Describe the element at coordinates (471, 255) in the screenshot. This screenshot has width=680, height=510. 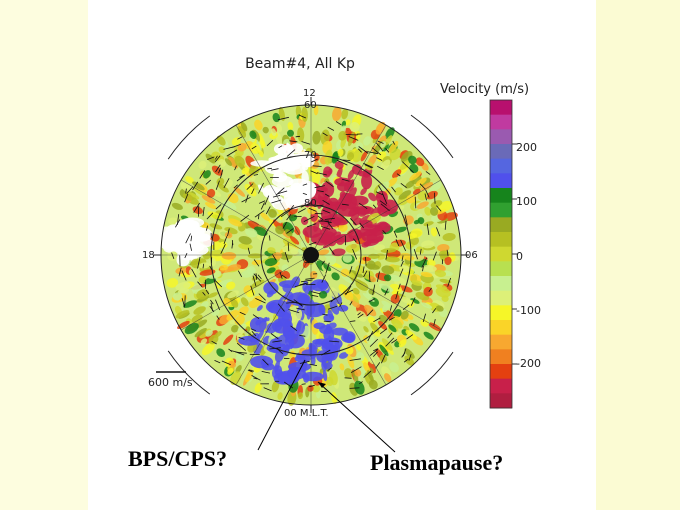
I see `mlt-label-06: 06` at that location.